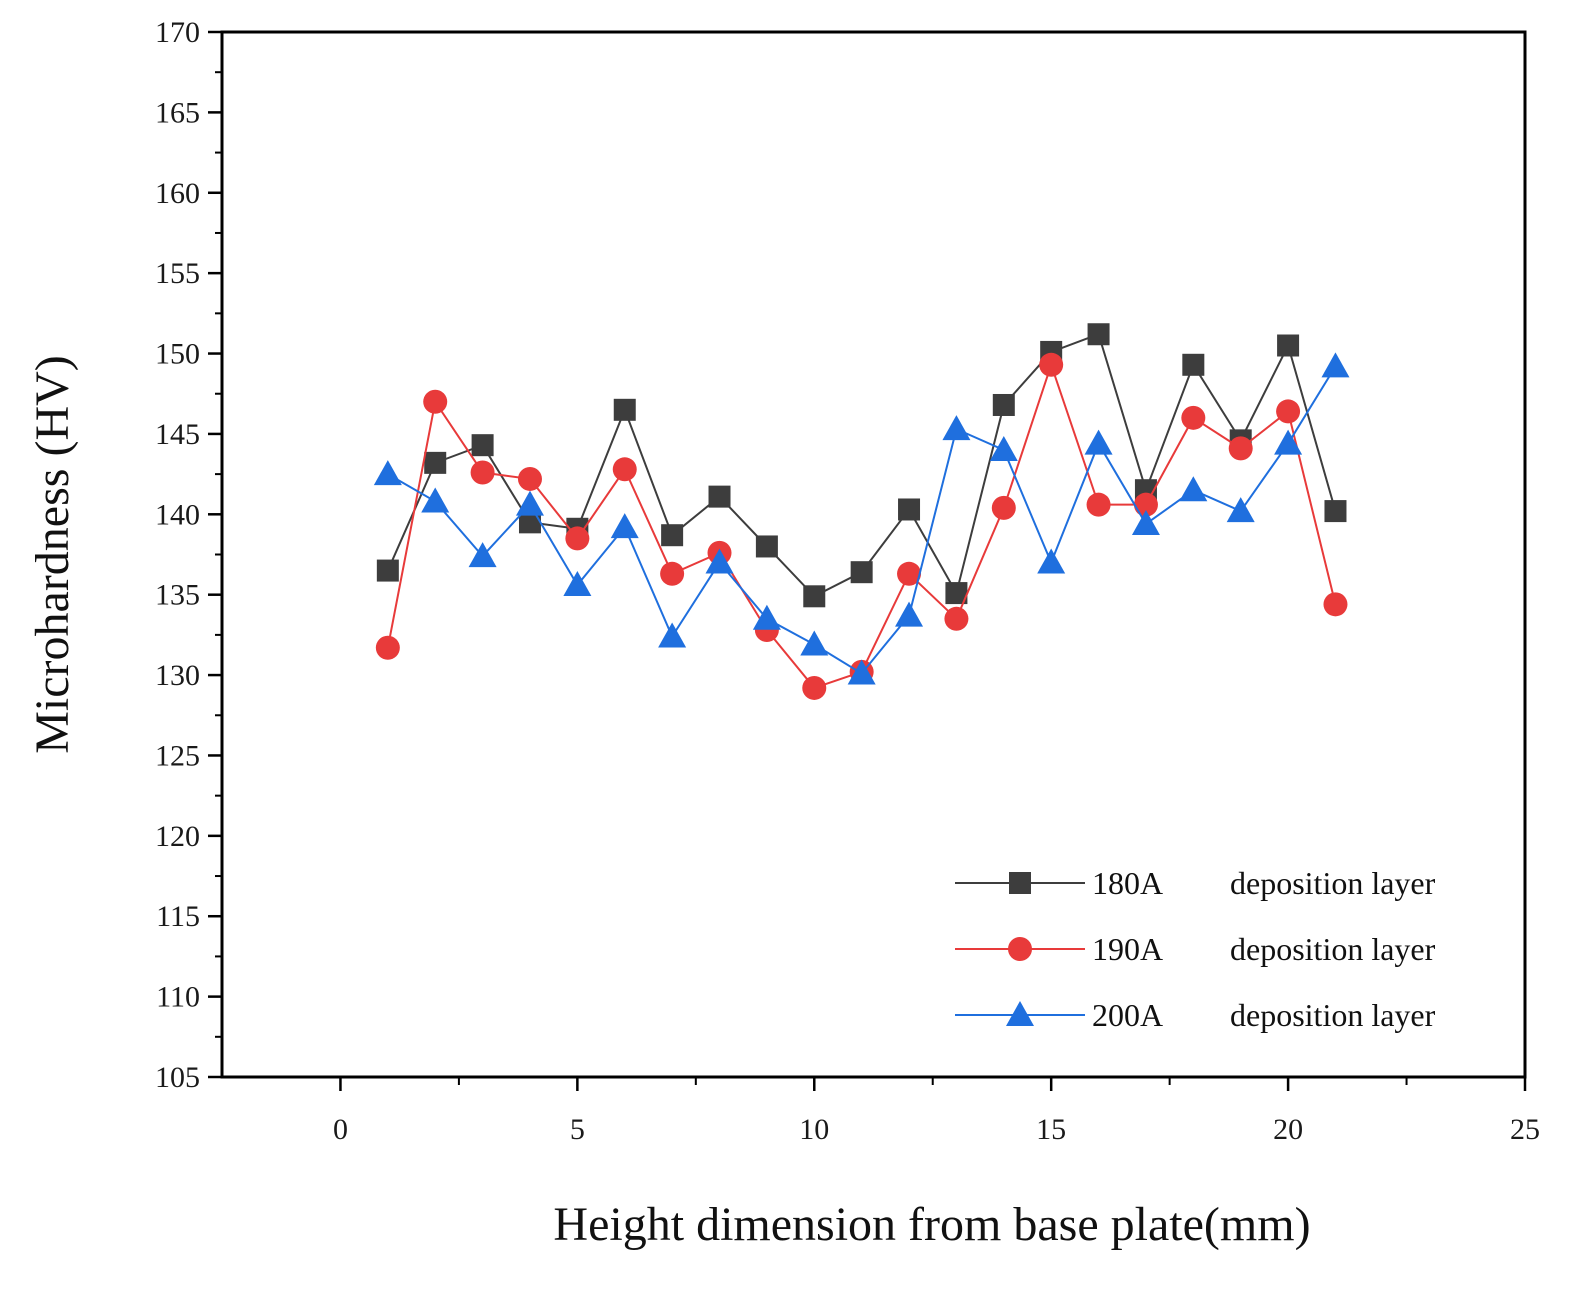  Describe the element at coordinates (177, 193) in the screenshot. I see `y-tick-label: 160` at that location.